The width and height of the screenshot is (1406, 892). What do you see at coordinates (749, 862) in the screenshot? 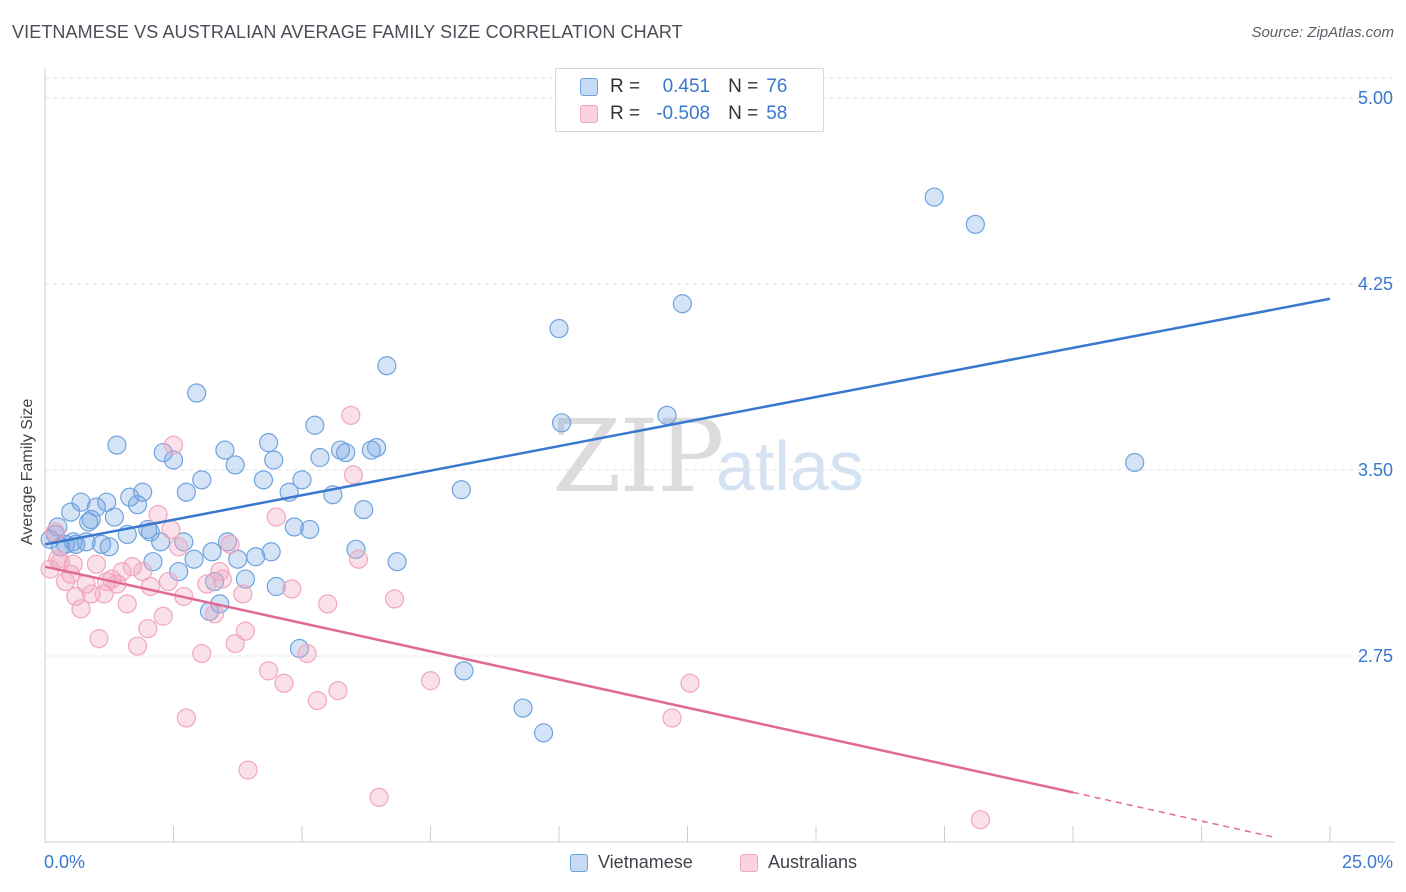
I see `legend-swatch-pink` at bounding box center [749, 862].